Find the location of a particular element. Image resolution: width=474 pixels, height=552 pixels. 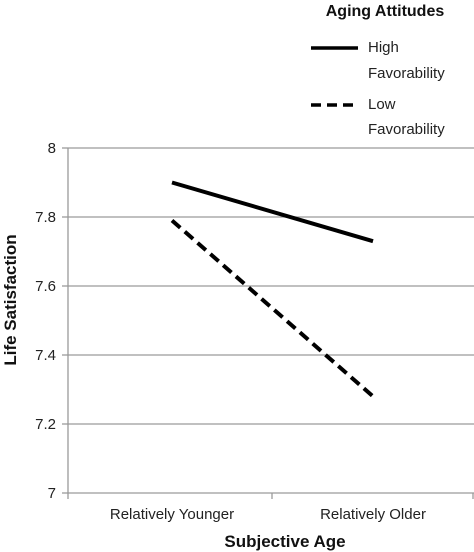

legend-title: Aging Attitudes is located at coordinates (385, 11).